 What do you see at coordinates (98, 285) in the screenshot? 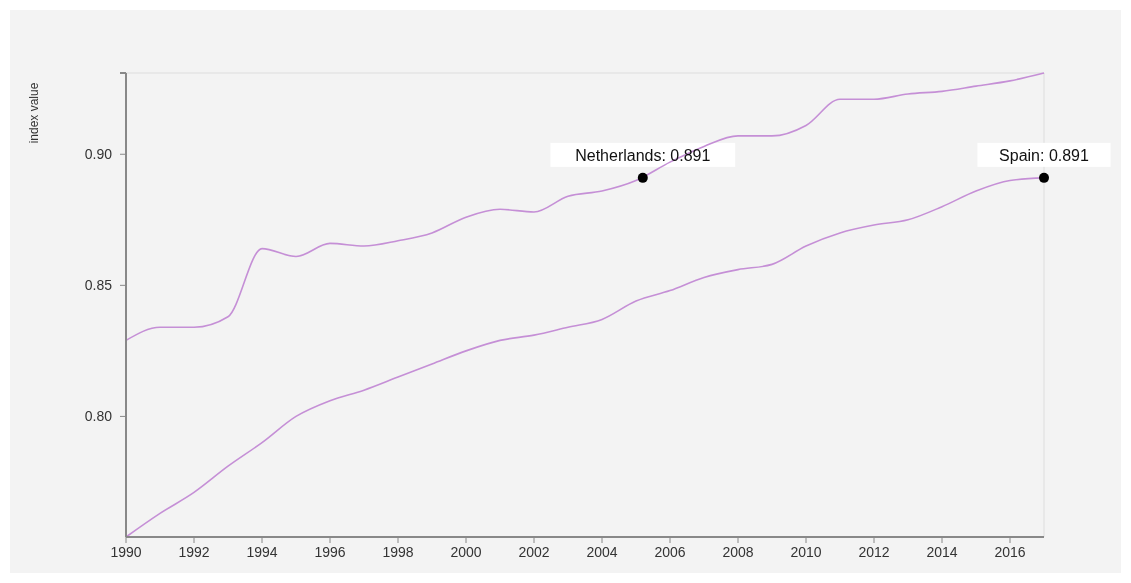
I see `y-tick-label: 0.85` at bounding box center [98, 285].